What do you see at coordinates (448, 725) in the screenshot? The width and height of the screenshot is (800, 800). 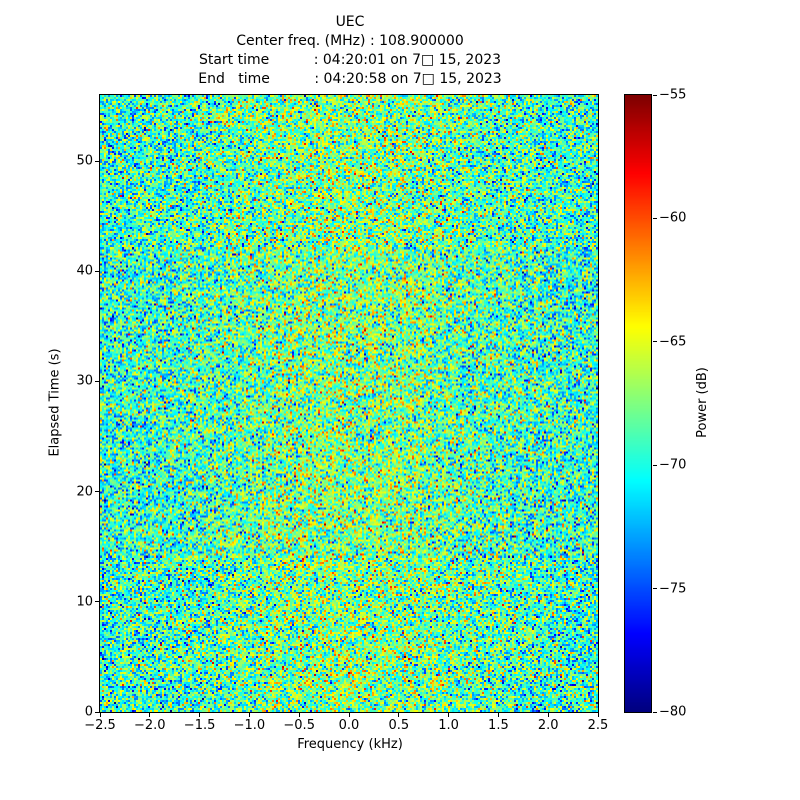 I see `x-tick-label: 1.0` at bounding box center [448, 725].